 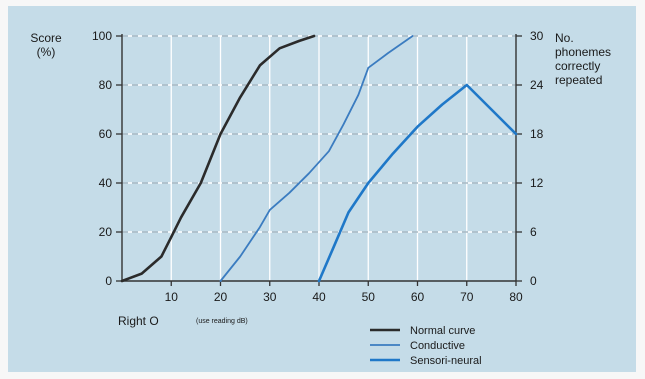 I want to click on x-tick-label: 40, so click(x=319, y=297).